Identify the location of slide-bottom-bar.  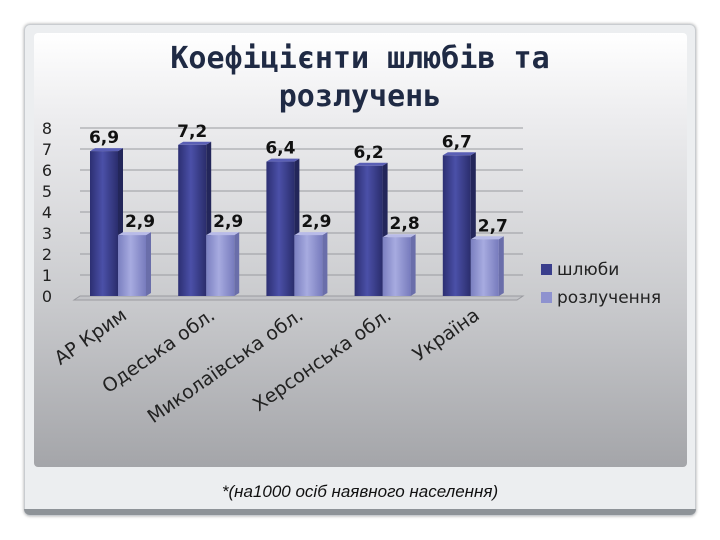
(360, 512).